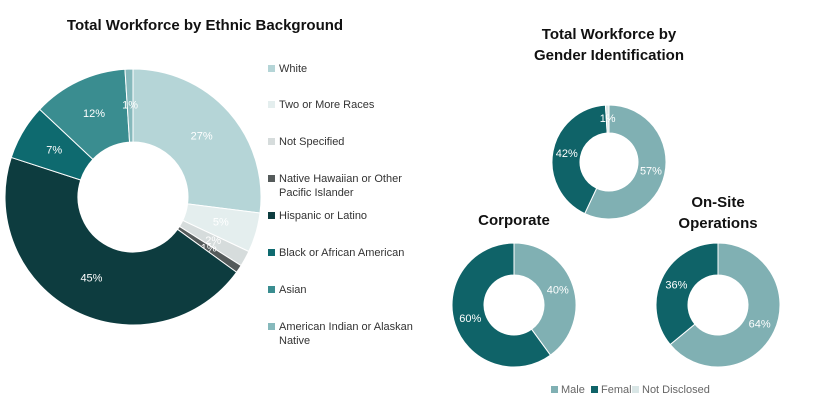  What do you see at coordinates (514, 220) in the screenshot?
I see `chart-title: Corporate` at bounding box center [514, 220].